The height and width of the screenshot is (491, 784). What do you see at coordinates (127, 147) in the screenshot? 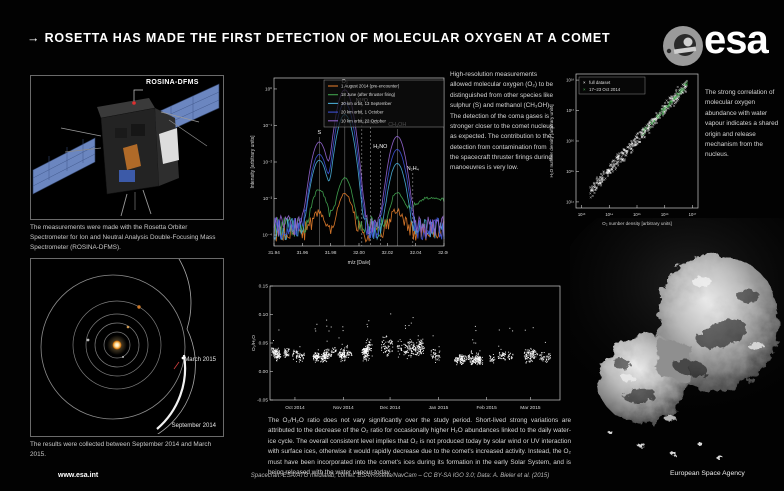
I see `spacecraft-image-panel` at bounding box center [127, 147].